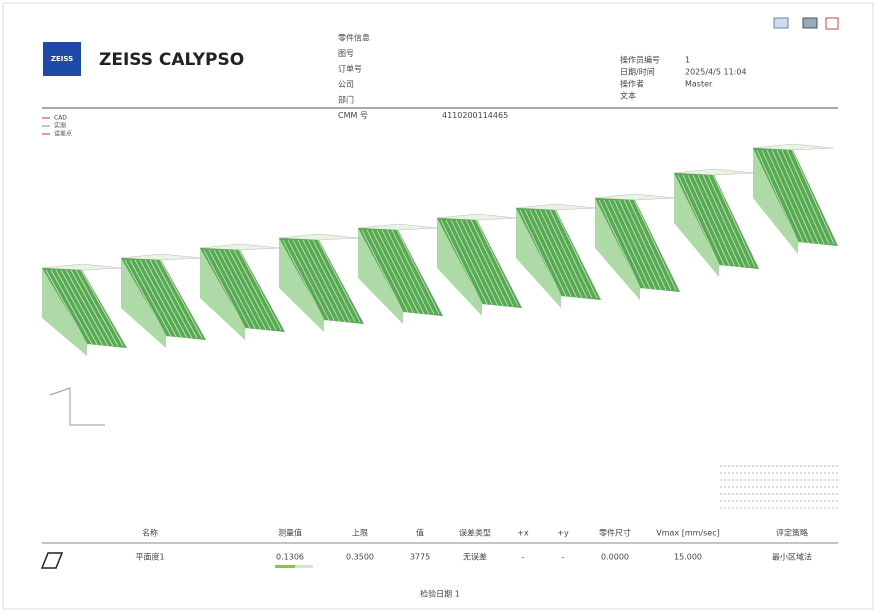  What do you see at coordinates (475, 557) in the screenshot?
I see `table-cell: 无误差` at bounding box center [475, 557].